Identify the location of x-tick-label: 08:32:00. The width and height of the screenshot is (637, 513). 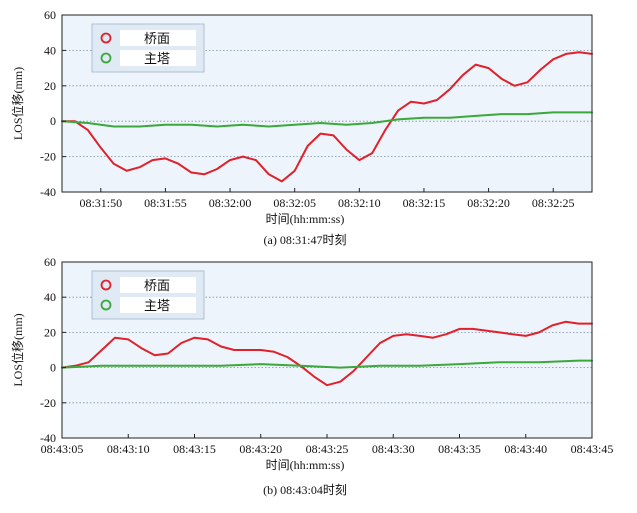
(230, 203).